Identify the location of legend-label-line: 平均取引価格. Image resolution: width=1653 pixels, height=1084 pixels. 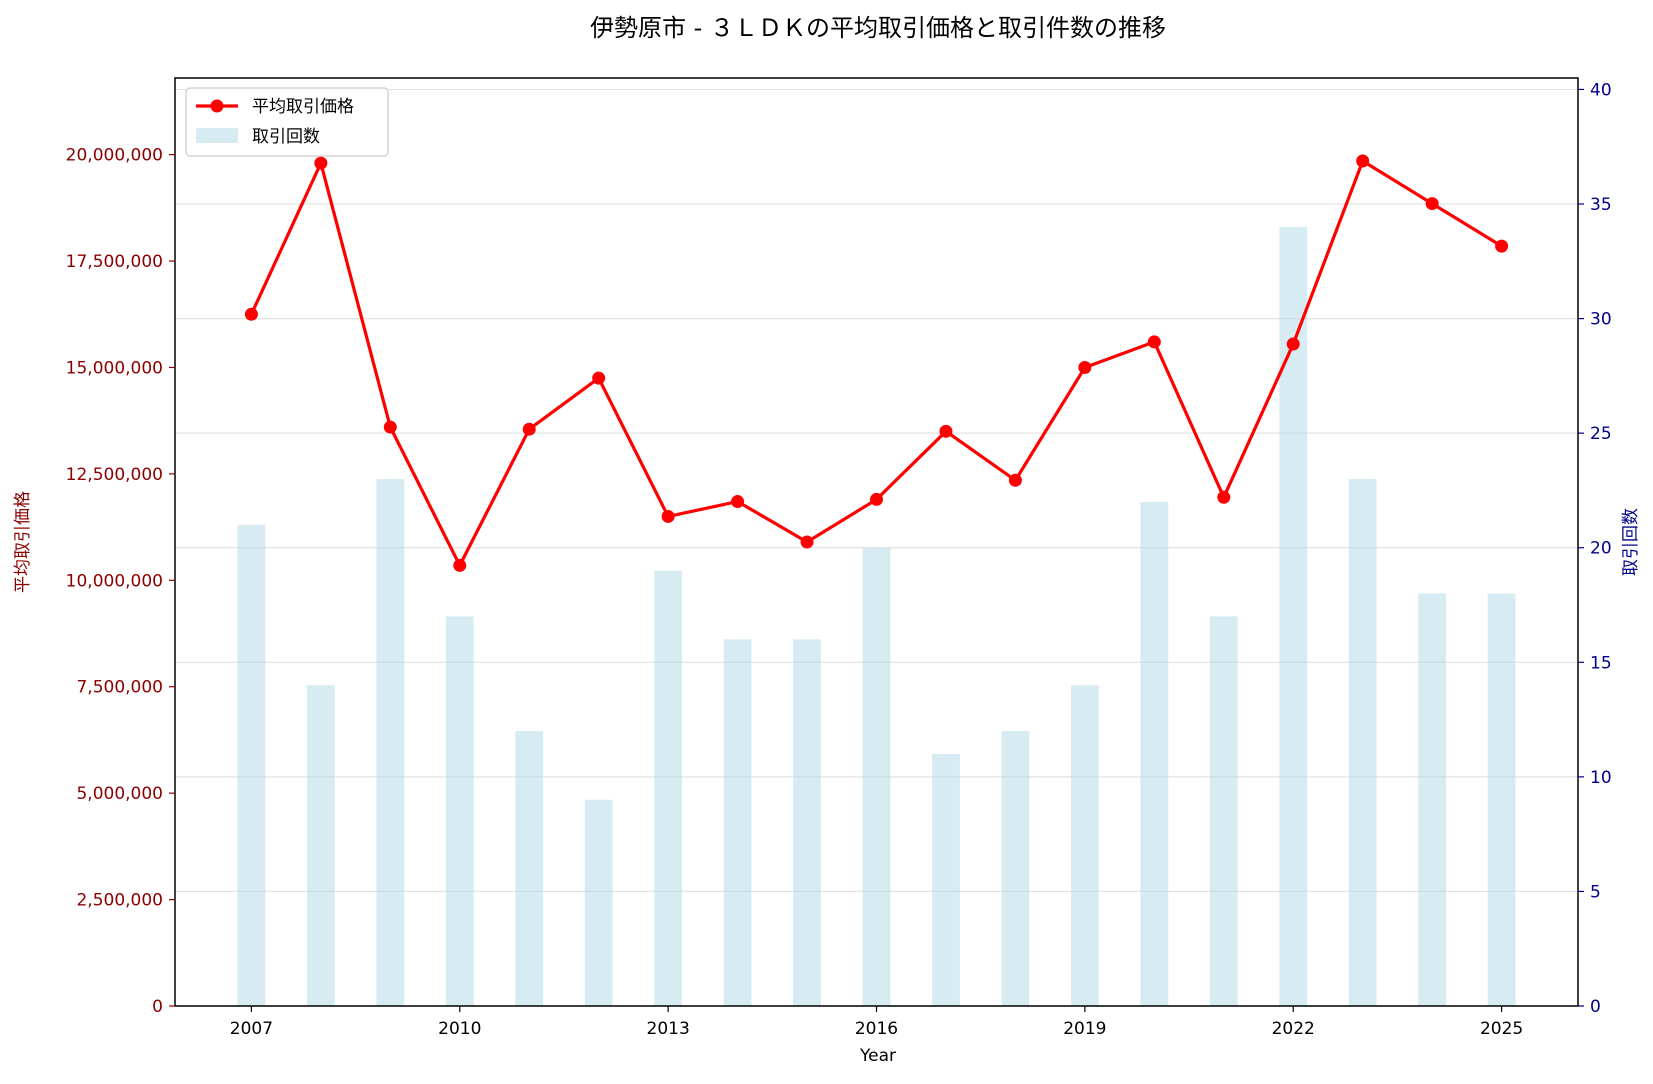
(303, 107).